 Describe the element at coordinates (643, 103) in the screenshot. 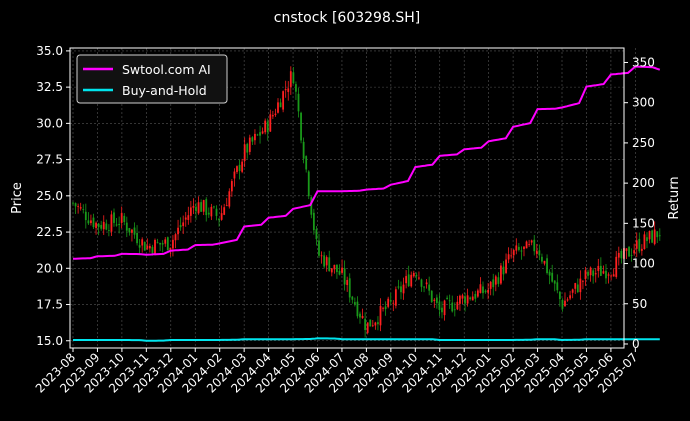

I see `y-tick-right-label: 300` at that location.